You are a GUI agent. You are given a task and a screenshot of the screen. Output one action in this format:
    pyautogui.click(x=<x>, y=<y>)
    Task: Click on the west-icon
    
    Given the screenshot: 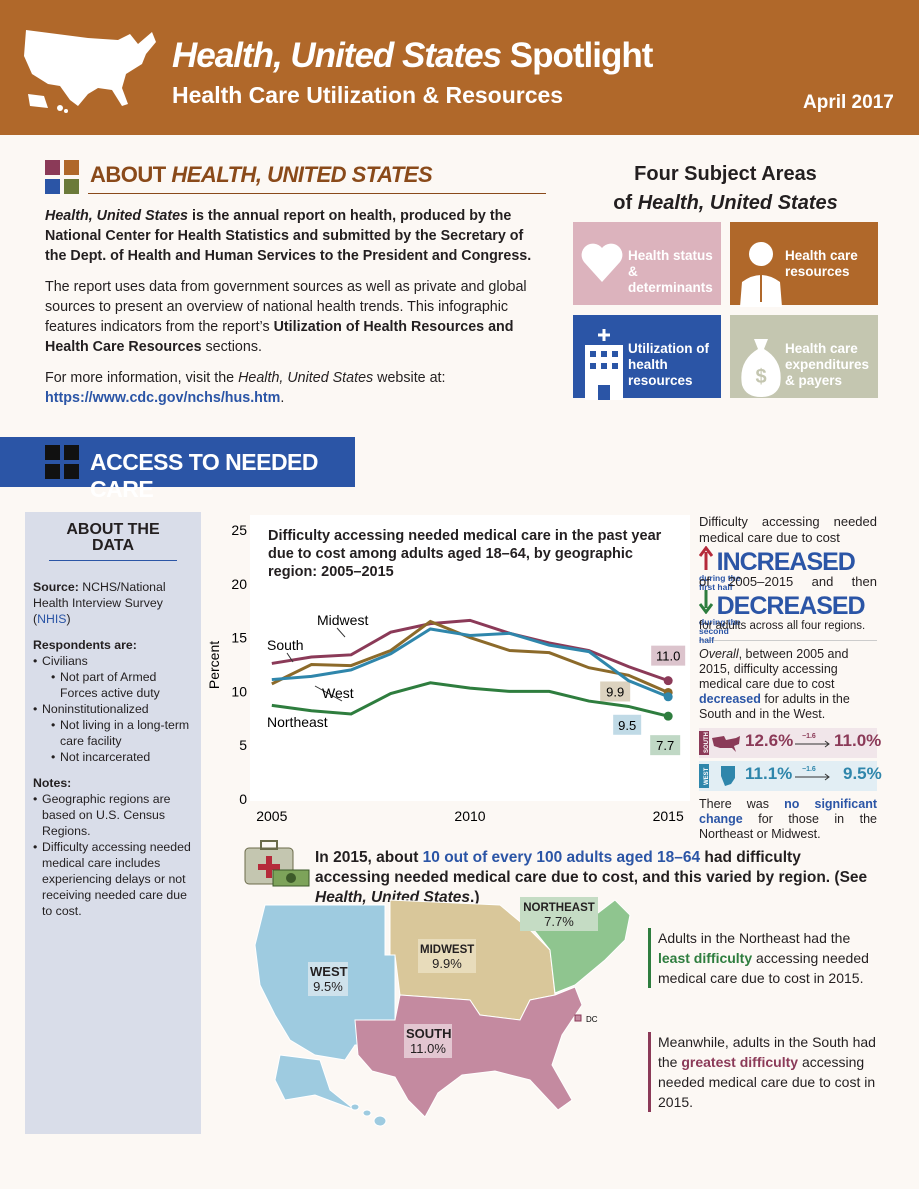 What is the action you would take?
    pyautogui.click(x=728, y=776)
    